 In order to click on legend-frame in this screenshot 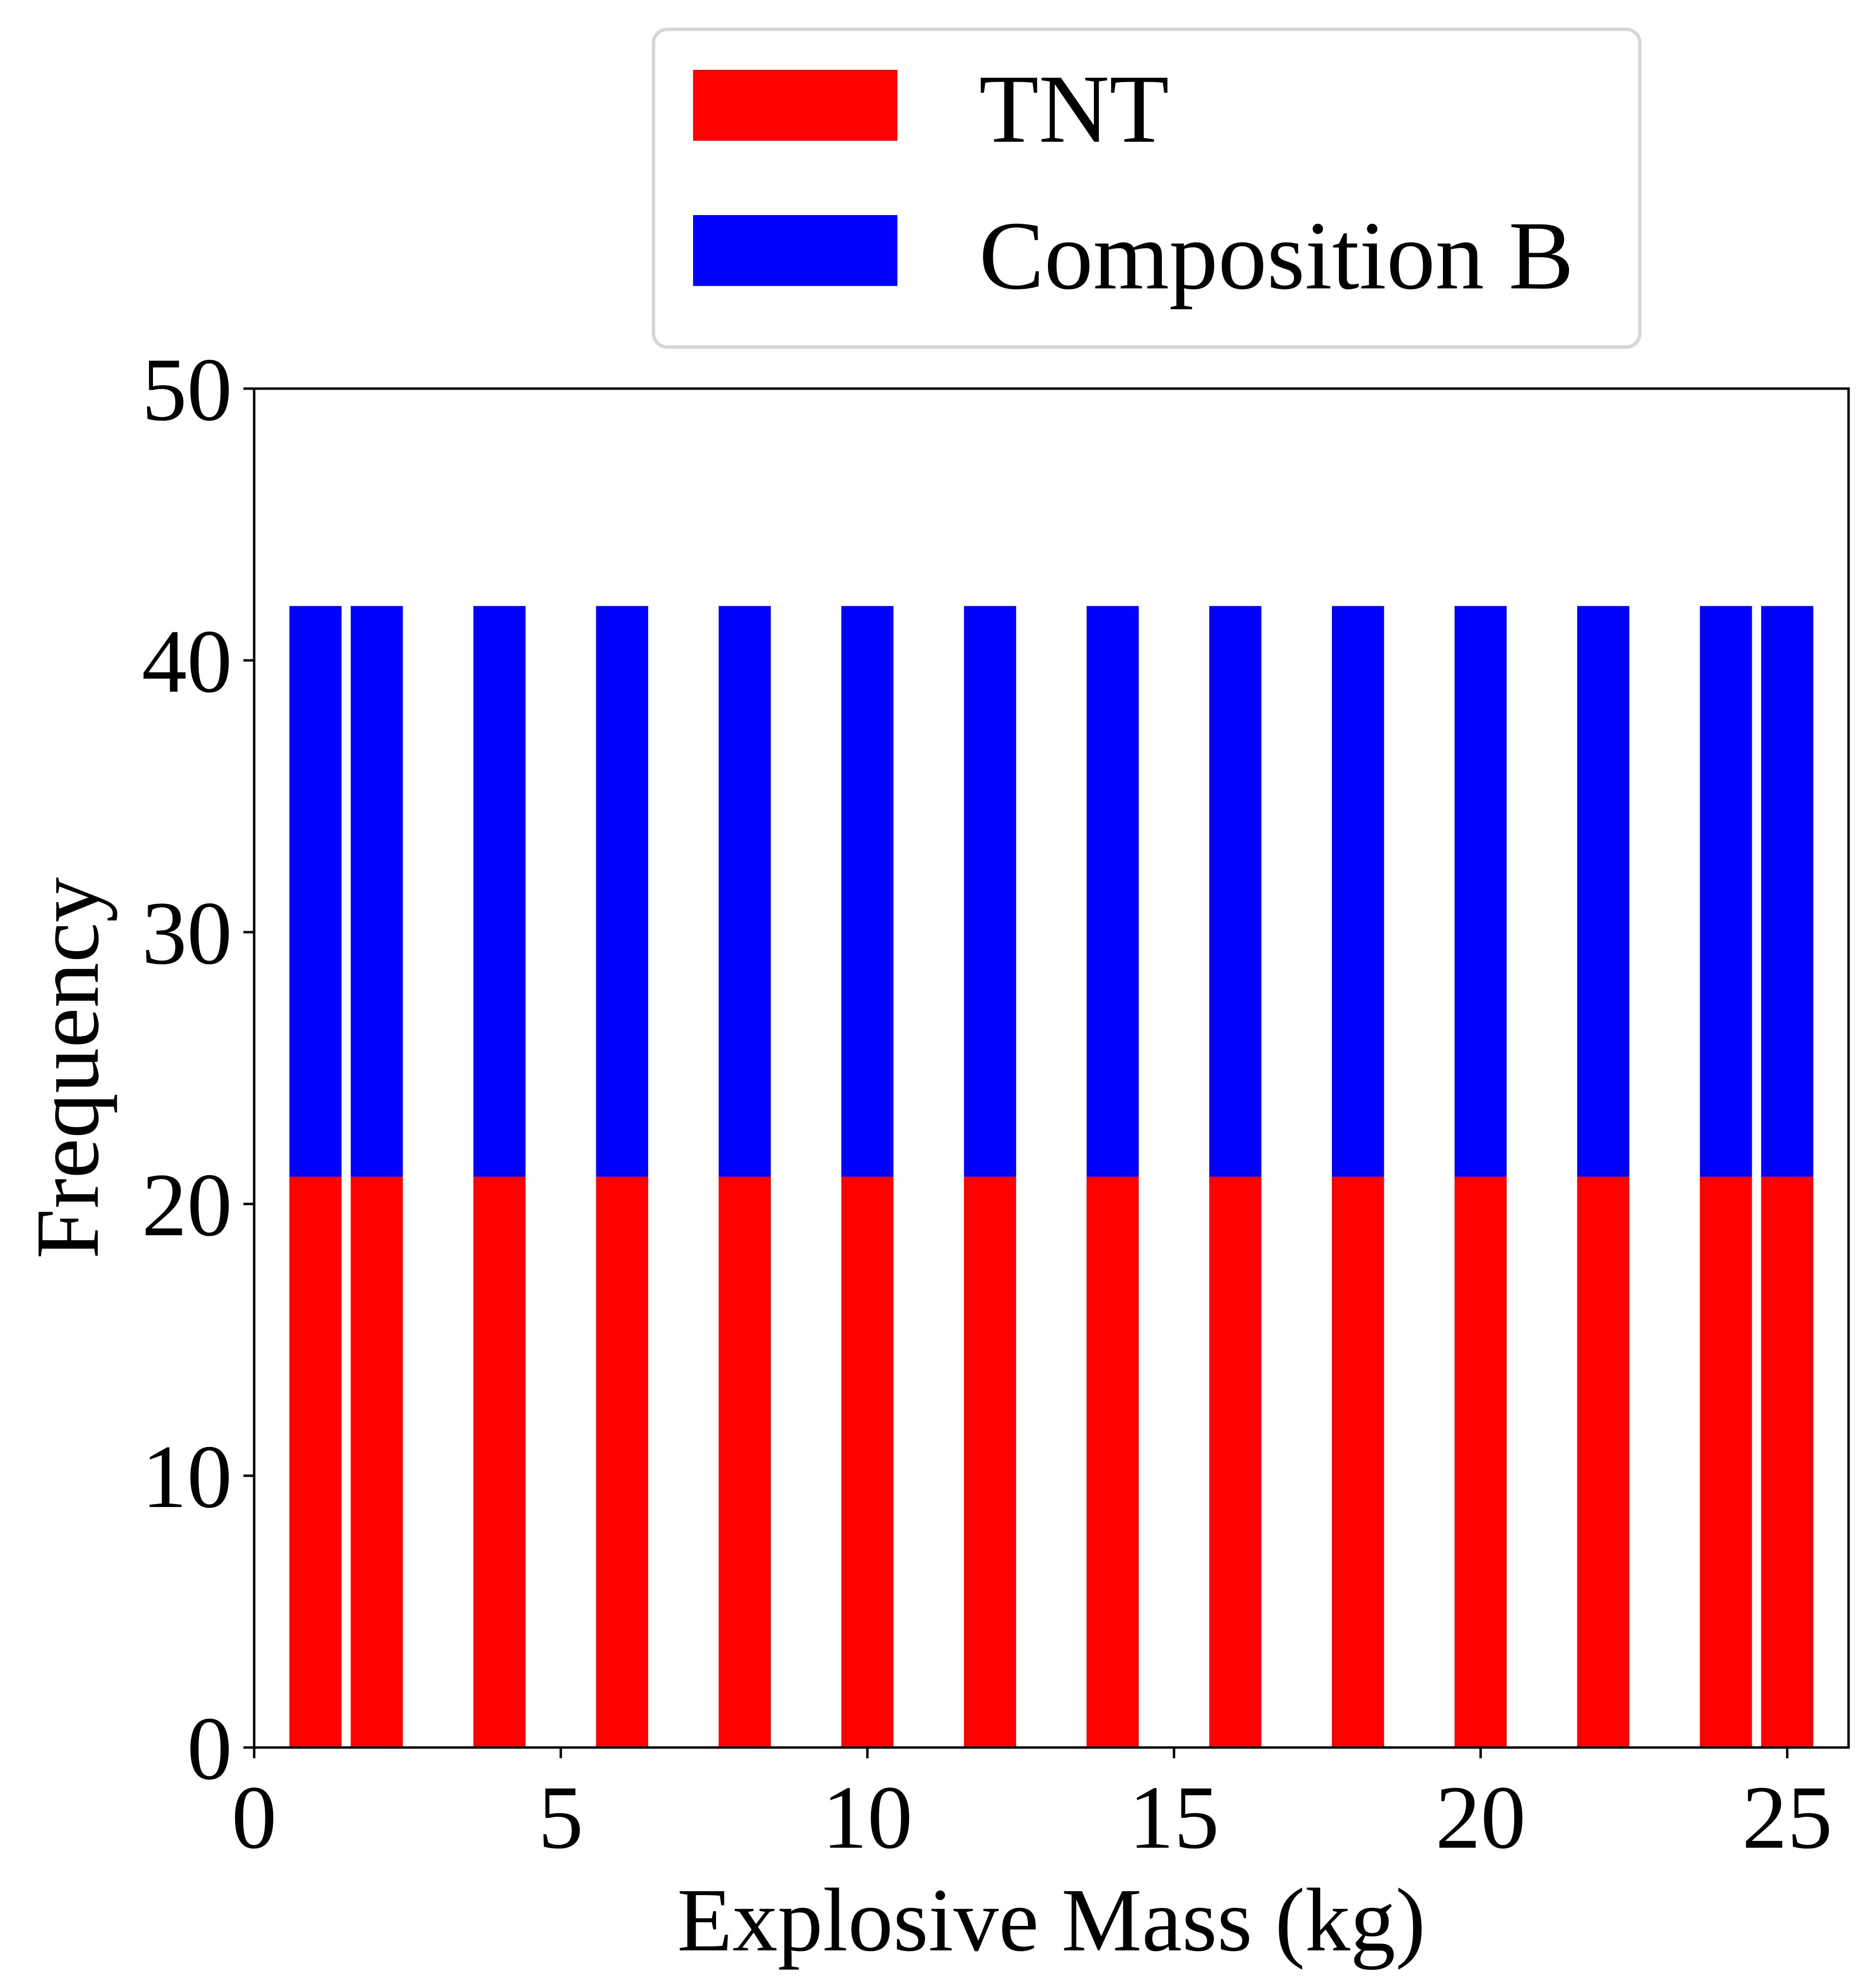, I will do `click(1147, 188)`.